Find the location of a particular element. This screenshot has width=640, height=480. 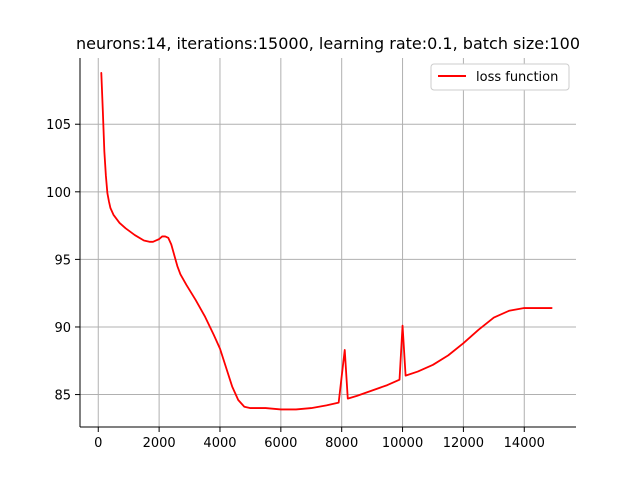

x-tick-label: 0 is located at coordinates (98, 443).